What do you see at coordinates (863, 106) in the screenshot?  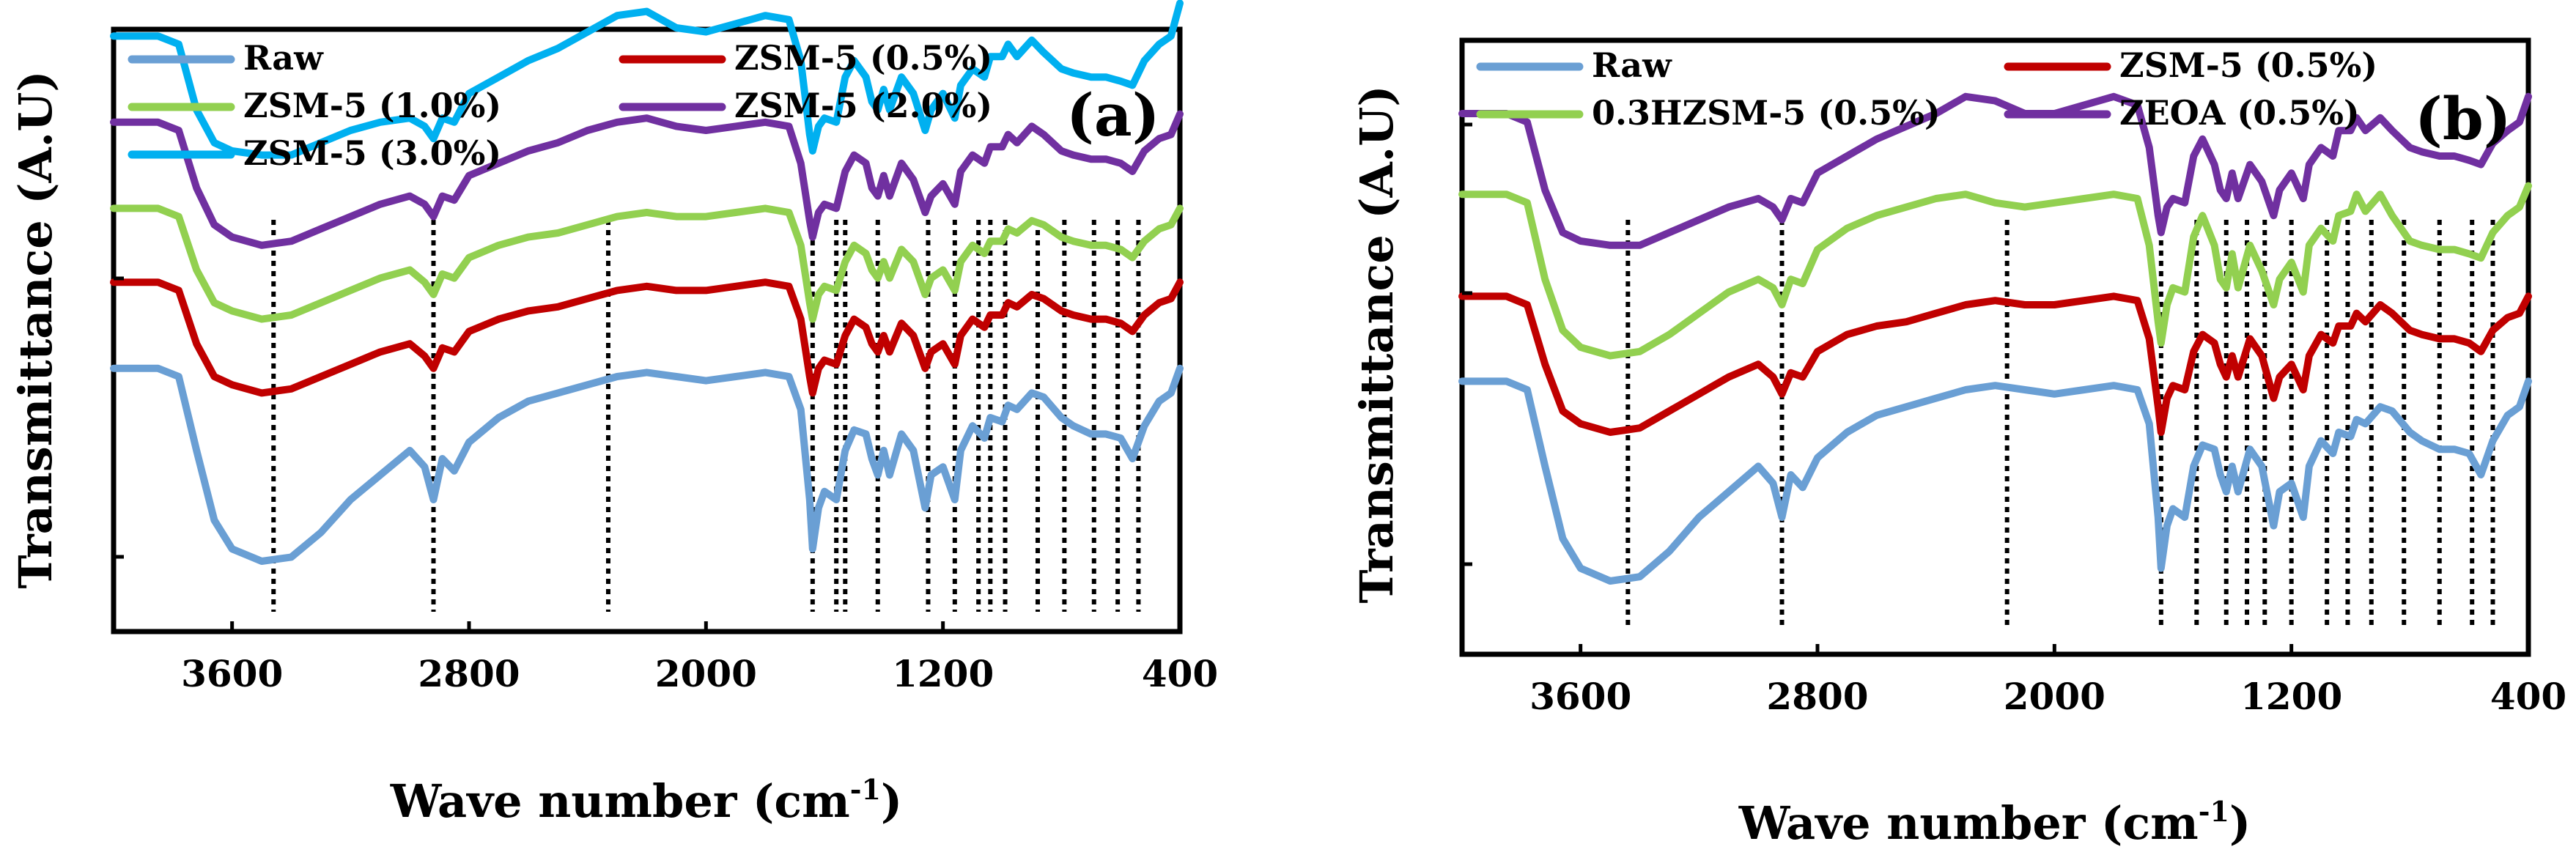 I see `legend-entry: ZSM-5 (2.0%)` at bounding box center [863, 106].